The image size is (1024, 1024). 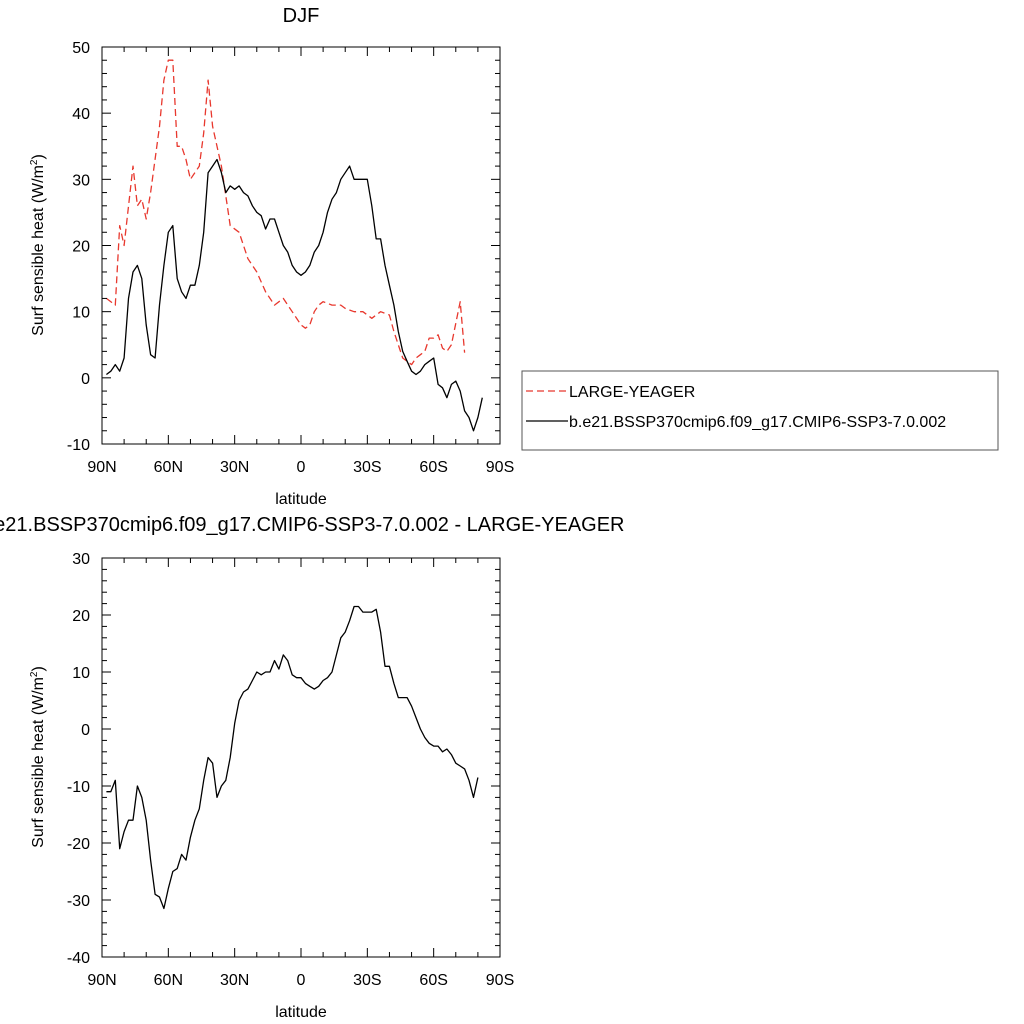 I want to click on series-line-difference, so click(x=292, y=757).